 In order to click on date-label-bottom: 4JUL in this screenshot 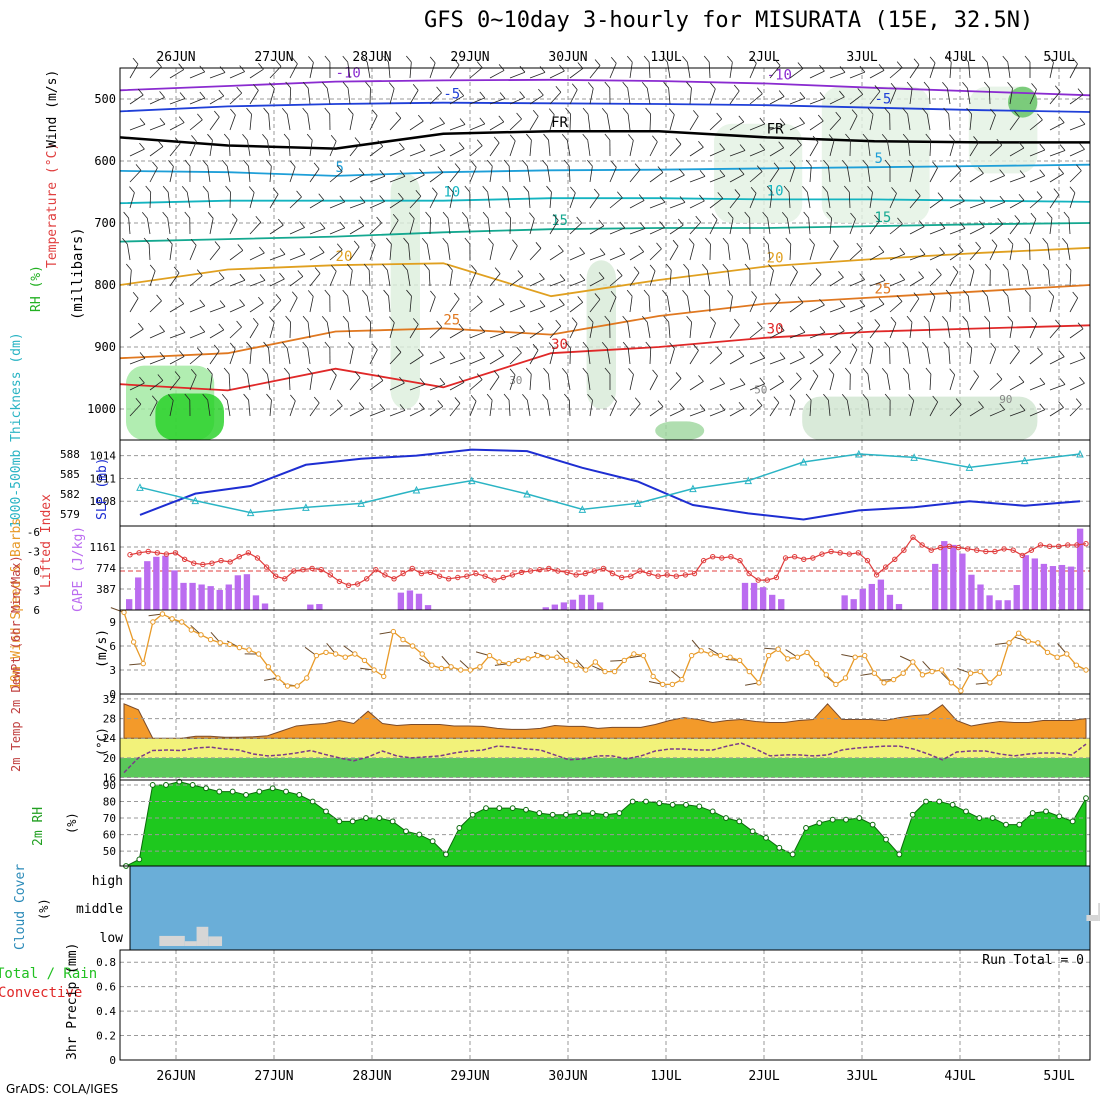, I will do `click(959, 1076)`.